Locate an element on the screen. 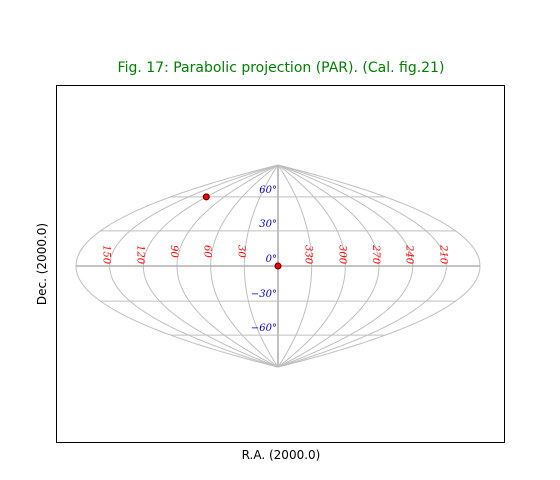 This screenshot has width=560, height=480. lat-label--60: −60° is located at coordinates (264, 328).